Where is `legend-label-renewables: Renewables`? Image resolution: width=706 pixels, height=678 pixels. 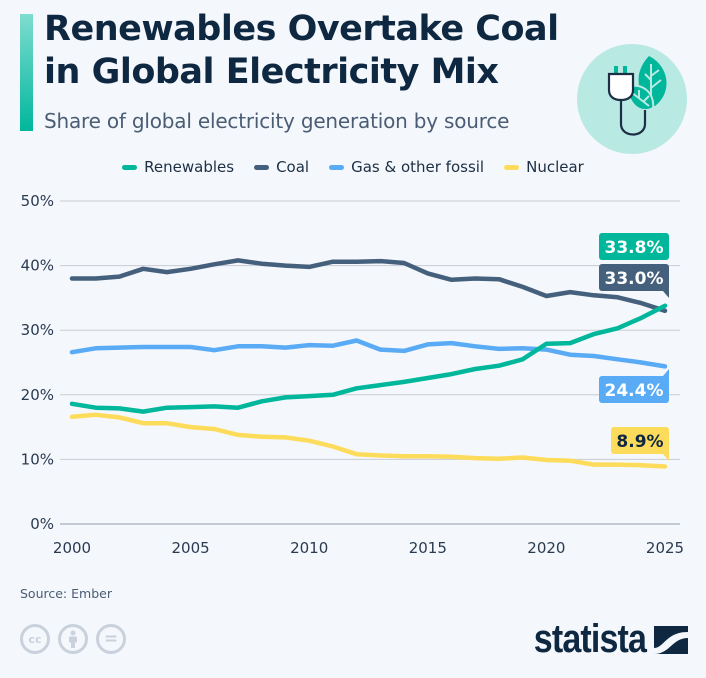
legend-label-renewables: Renewables is located at coordinates (189, 167).